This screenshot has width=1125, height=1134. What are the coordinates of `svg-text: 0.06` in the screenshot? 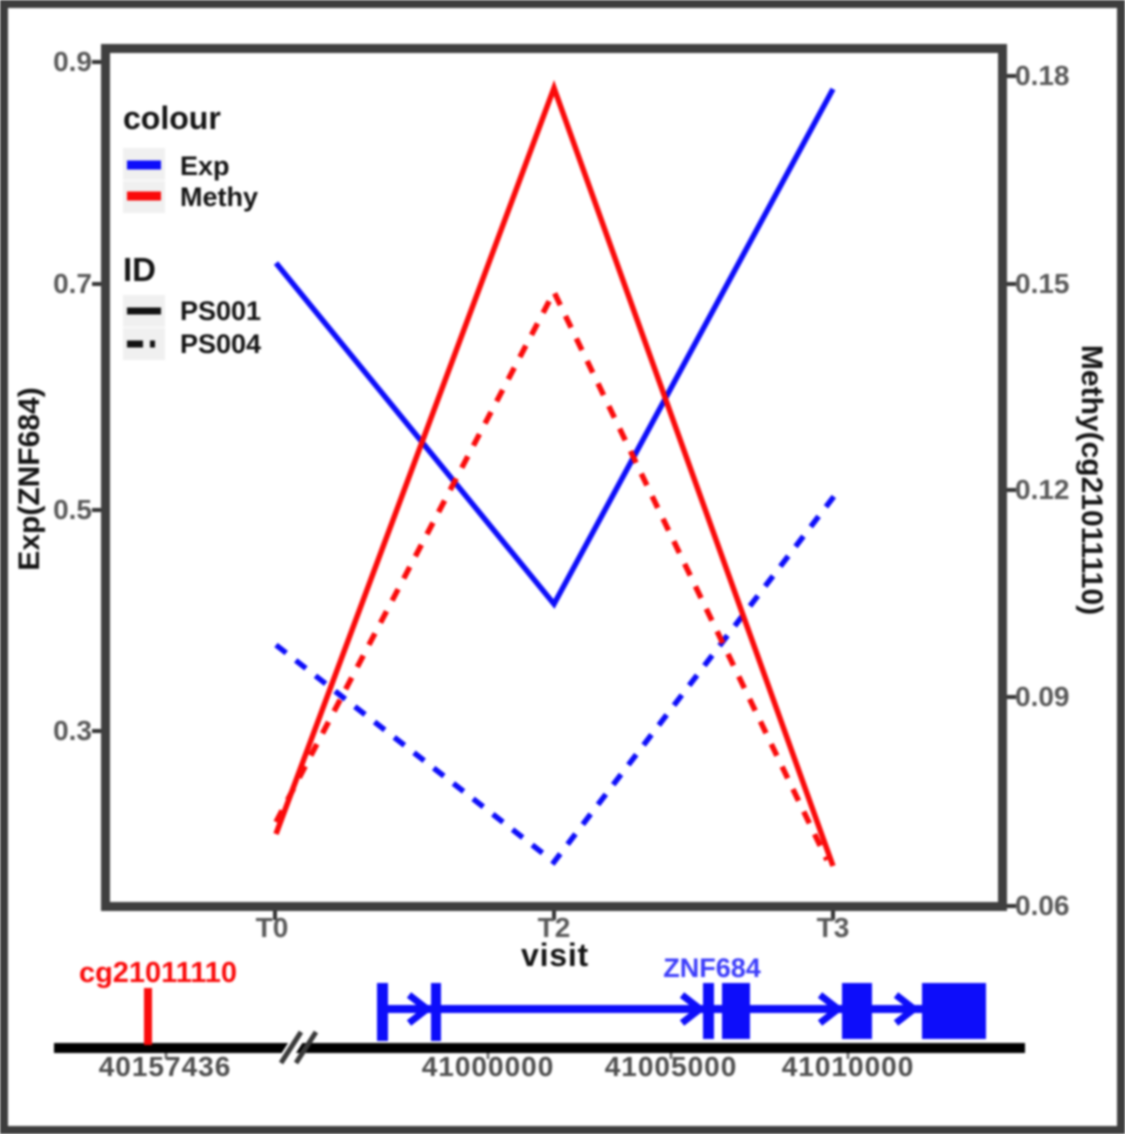 It's located at (1042, 905).